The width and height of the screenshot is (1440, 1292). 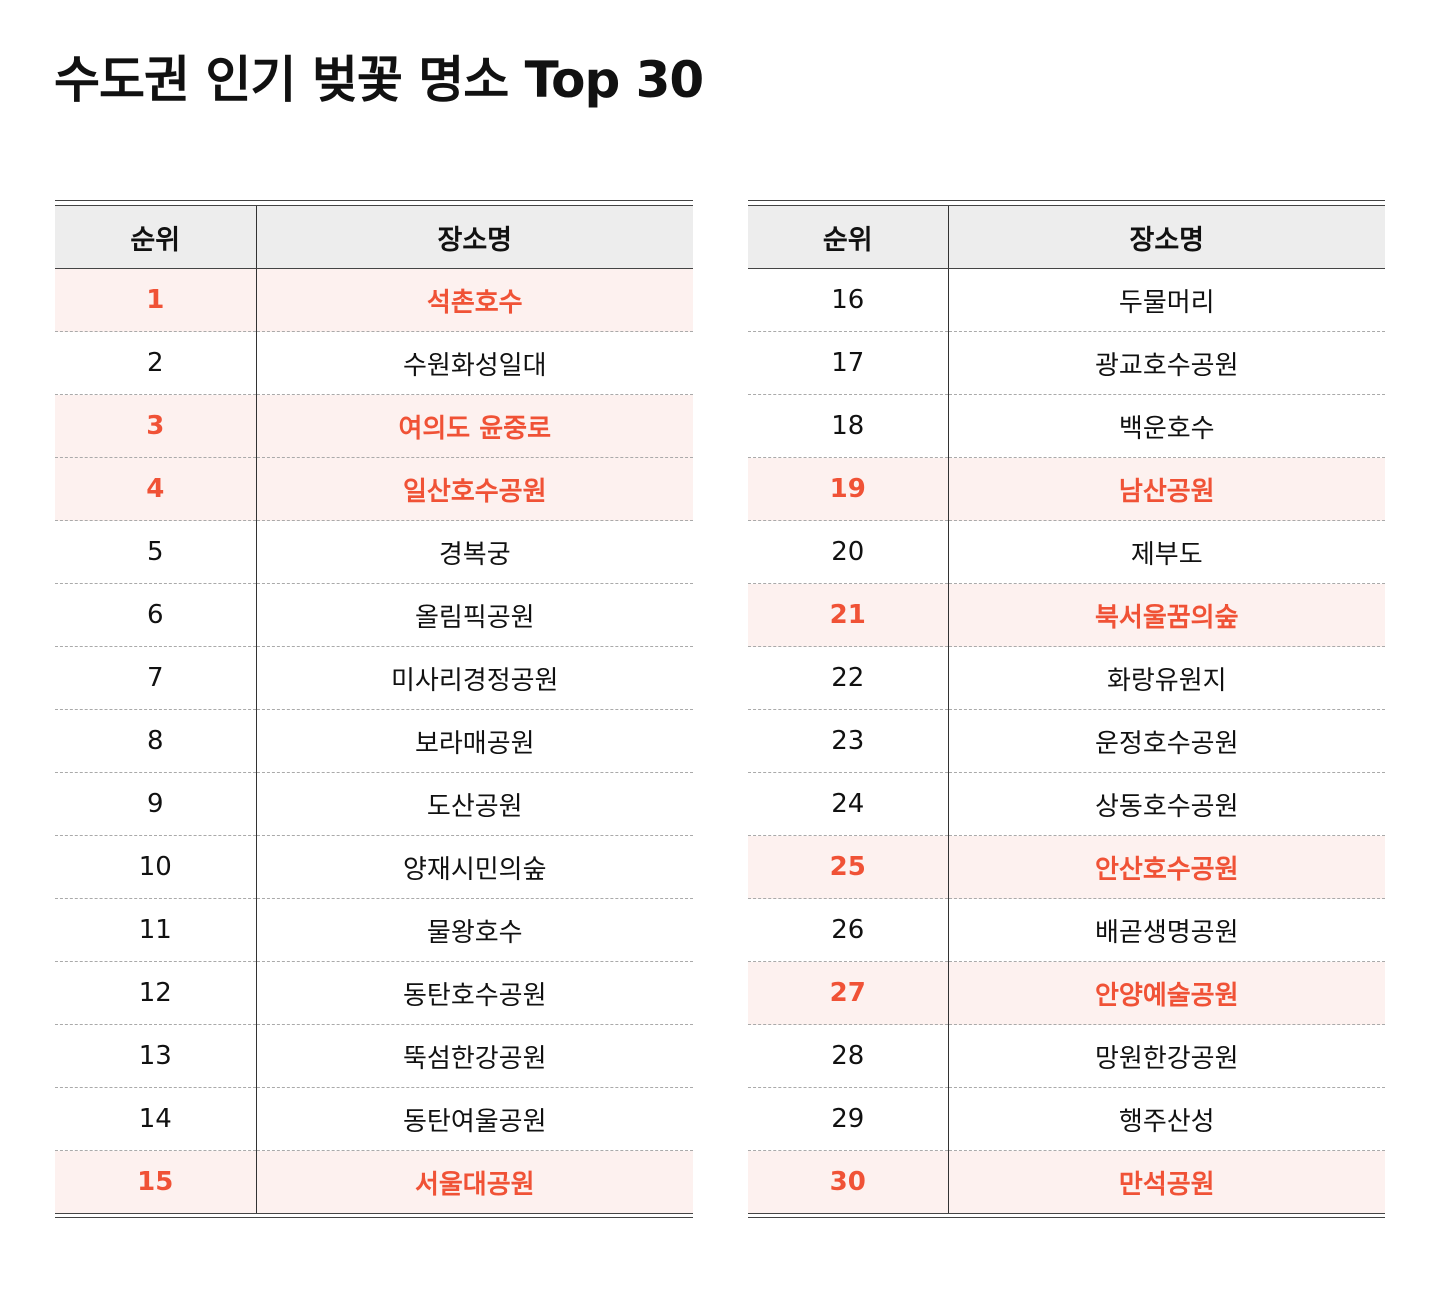 I want to click on table-row-highlighted: 30 만석공원, so click(x=1066, y=1181).